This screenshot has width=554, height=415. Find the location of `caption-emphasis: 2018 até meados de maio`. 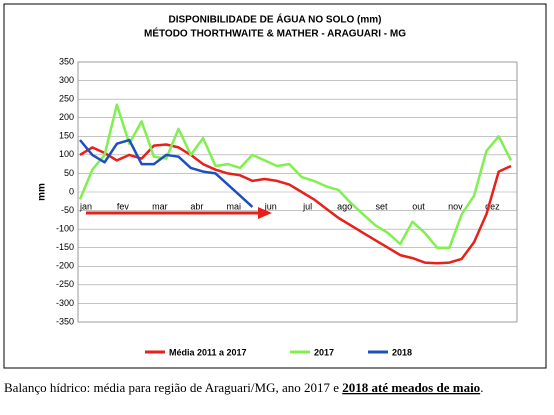

caption-emphasis: 2018 até meados de maio is located at coordinates (411, 387).